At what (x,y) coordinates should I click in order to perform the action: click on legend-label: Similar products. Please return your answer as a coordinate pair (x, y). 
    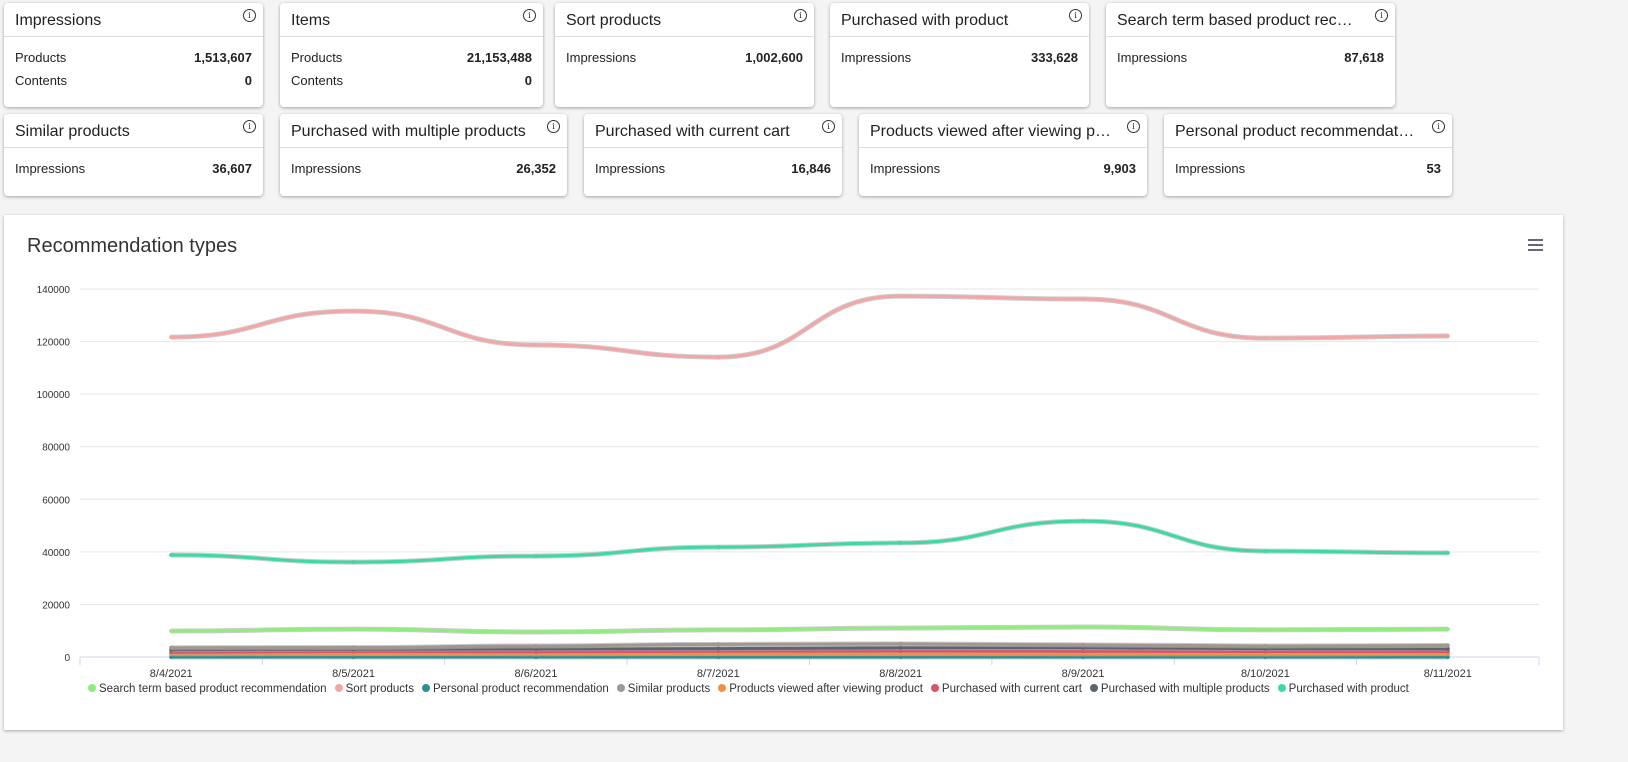
    Looking at the image, I should click on (669, 689).